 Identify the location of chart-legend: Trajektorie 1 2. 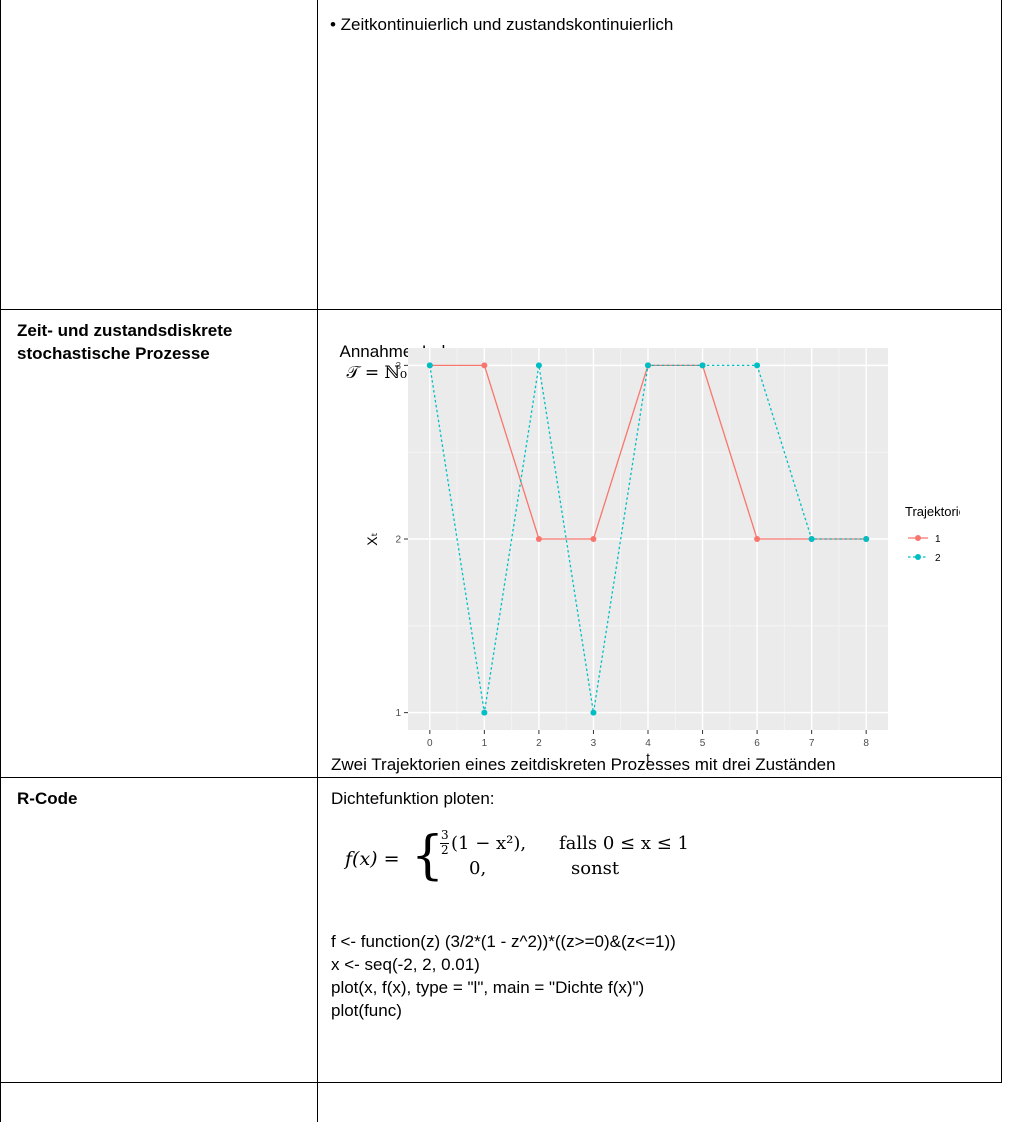
(932, 534).